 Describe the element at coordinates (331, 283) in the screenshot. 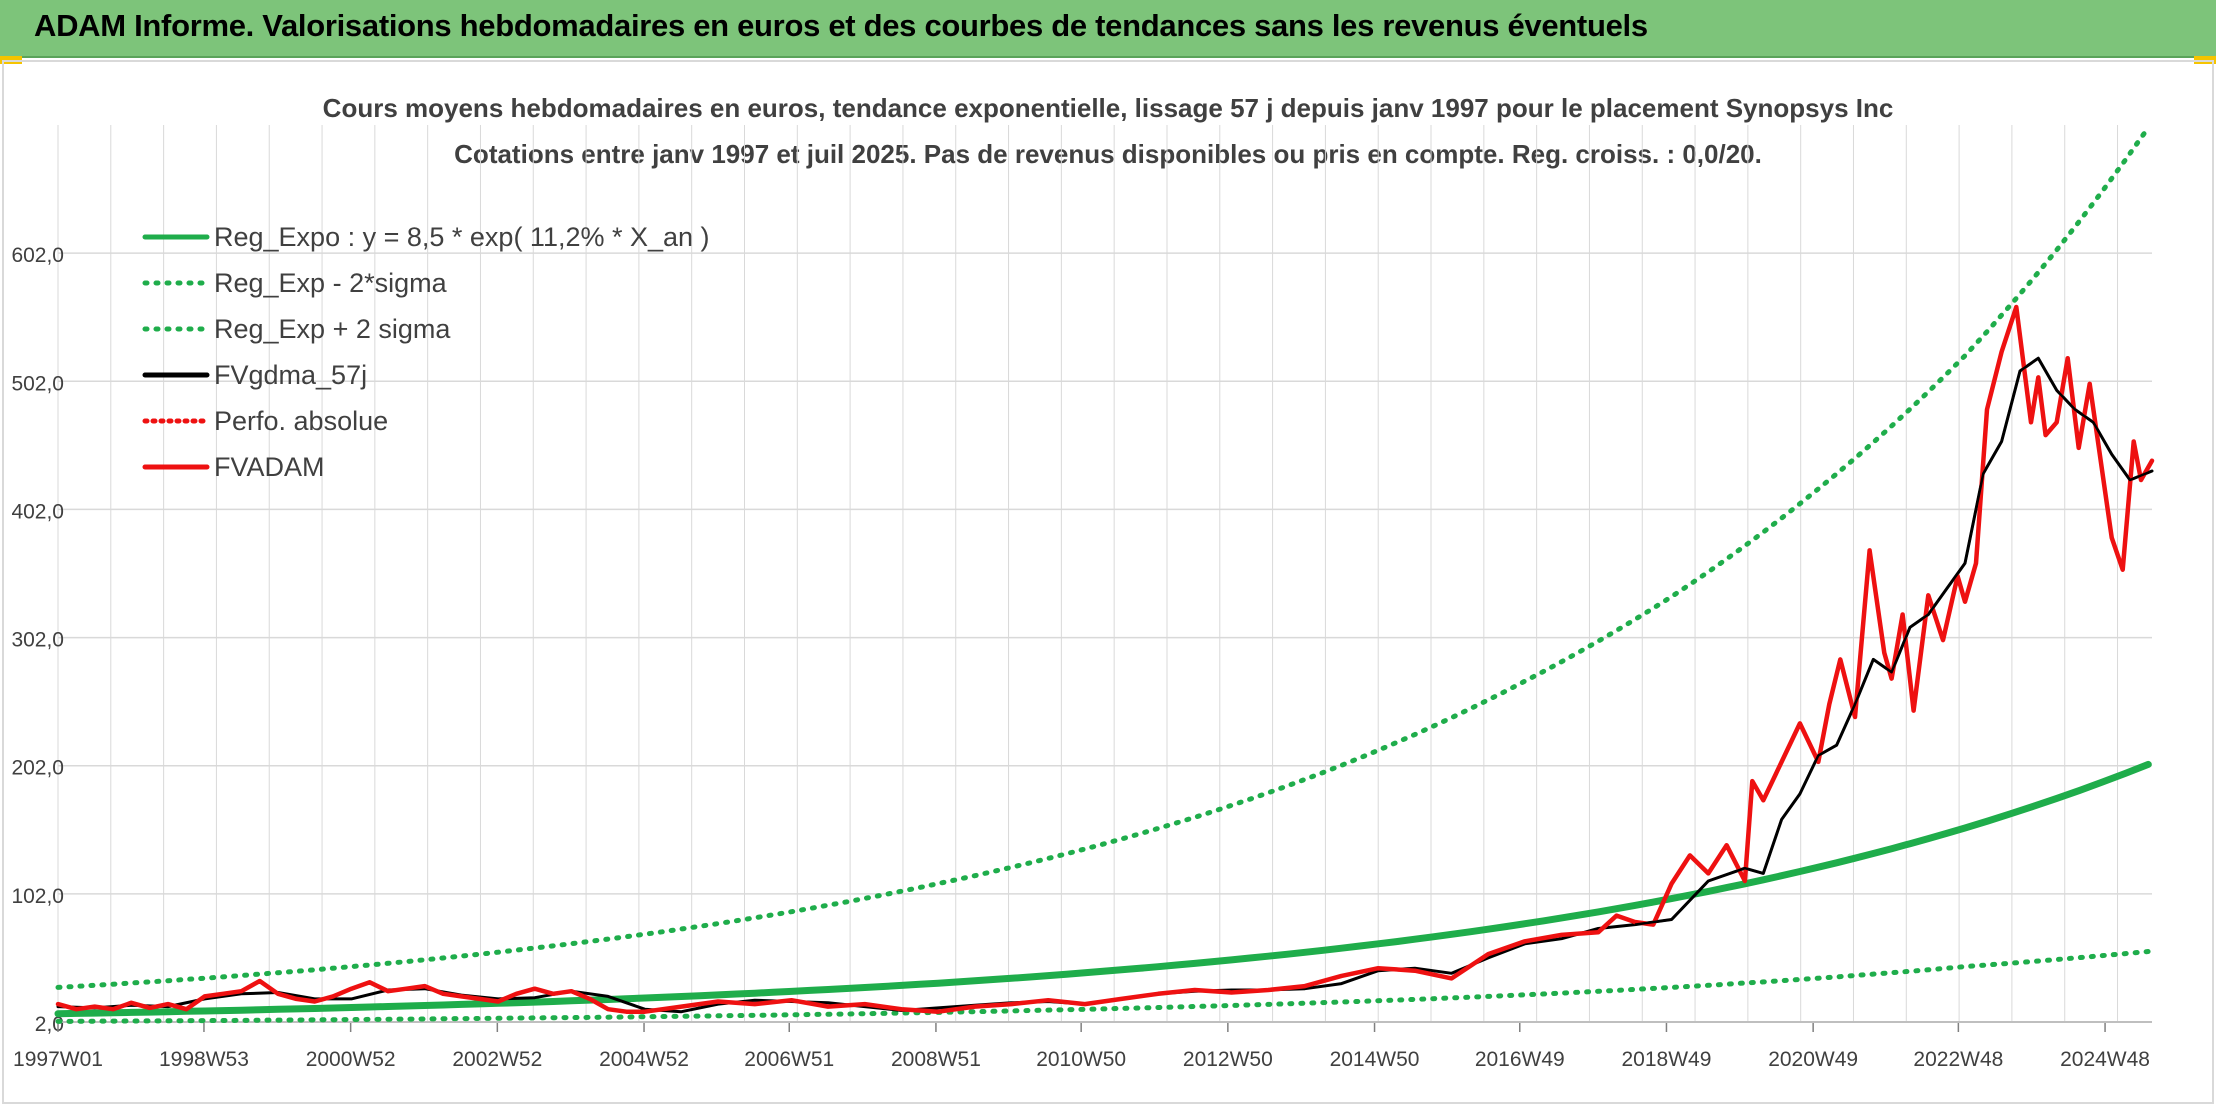

I see `legend-label: Reg_Exp - 2*sigma` at that location.